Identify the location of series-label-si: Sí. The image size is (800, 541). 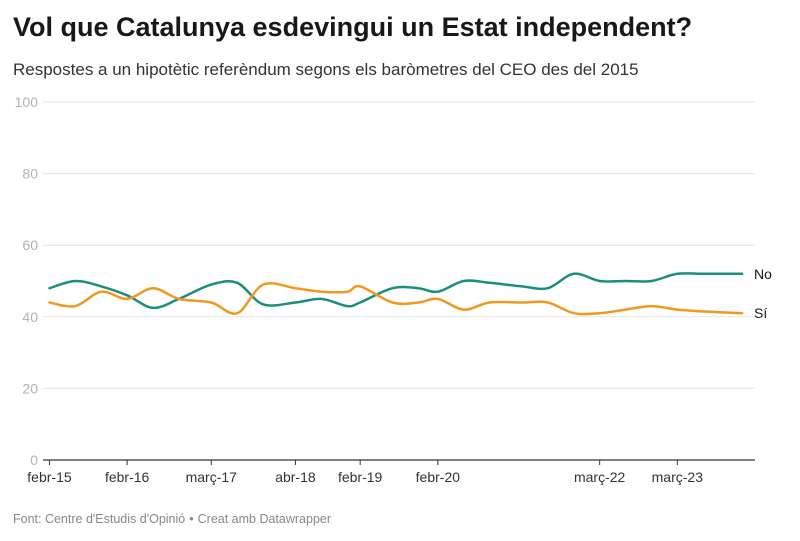
(760, 313).